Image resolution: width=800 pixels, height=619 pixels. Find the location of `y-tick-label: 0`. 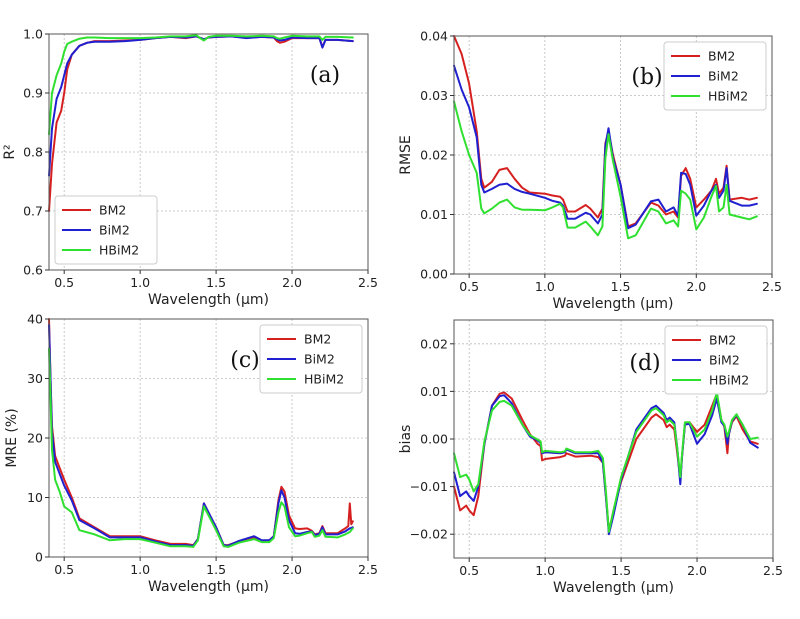

y-tick-label: 0 is located at coordinates (39, 557).